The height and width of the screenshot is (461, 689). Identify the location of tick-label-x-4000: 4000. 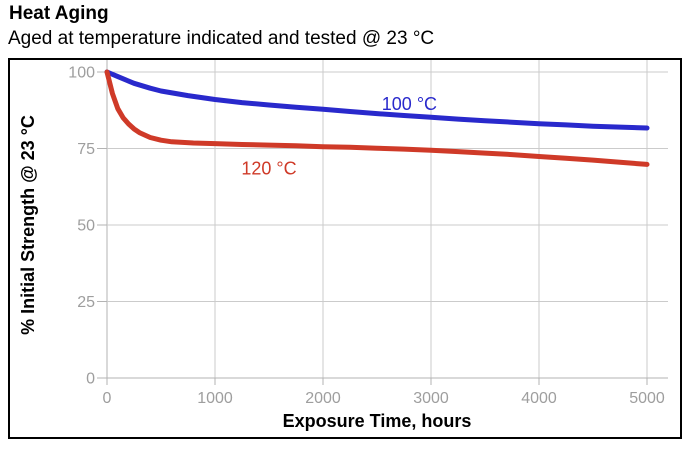
(539, 398).